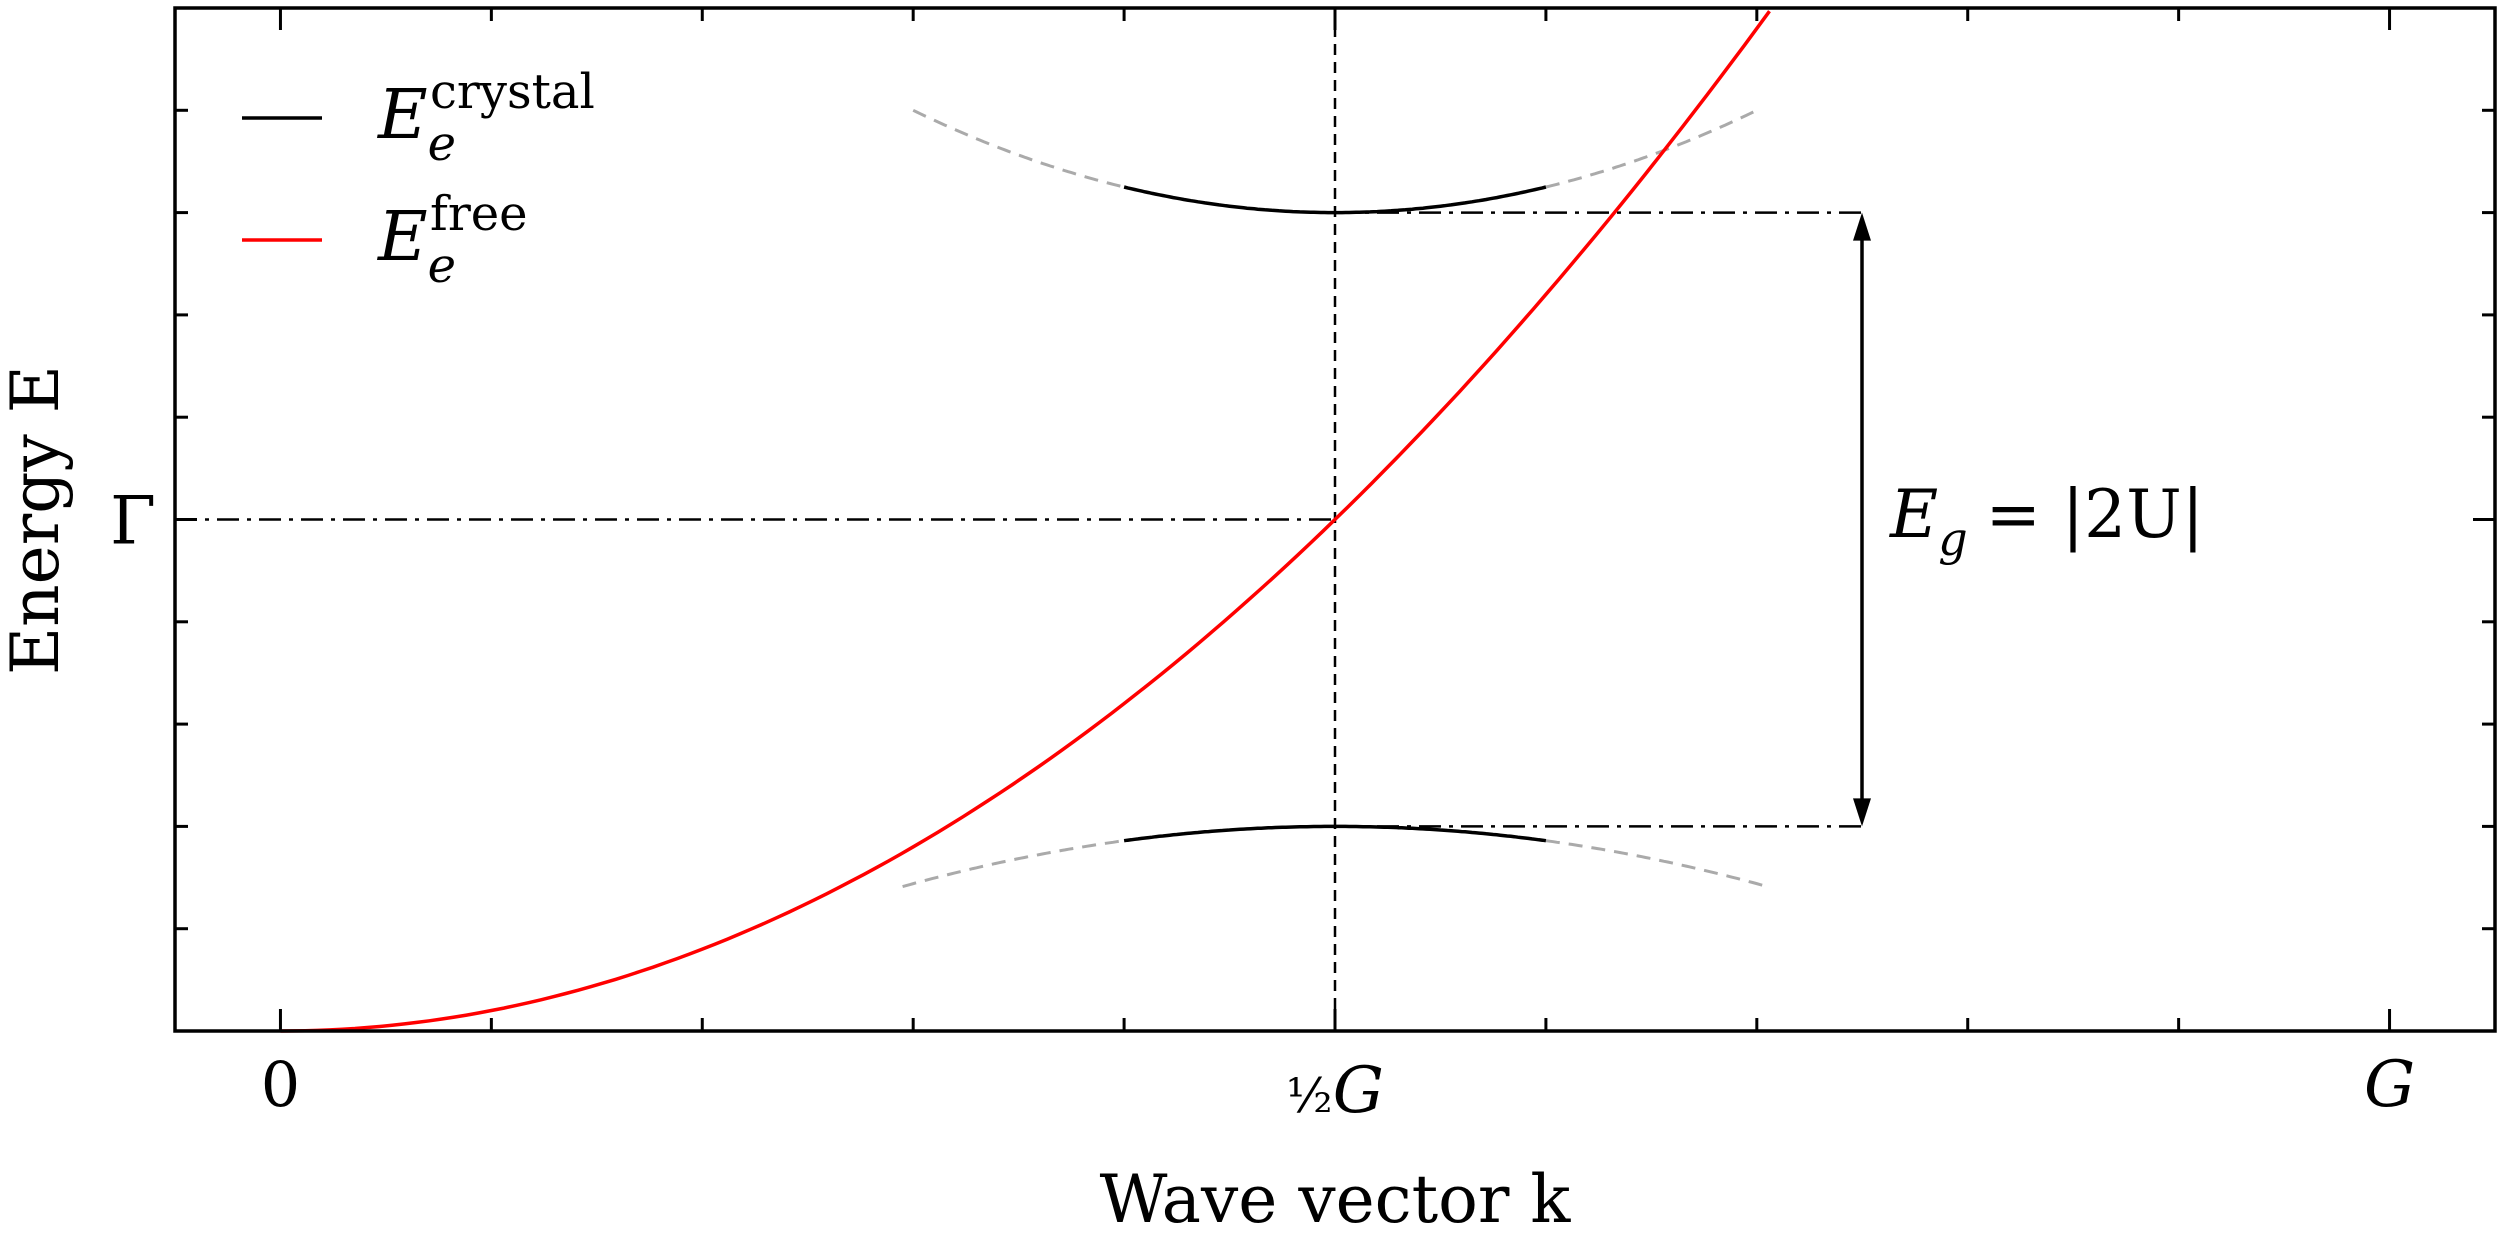 The image size is (2500, 1250). What do you see at coordinates (1335, 200) in the screenshot?
I see `crystal-upper-band` at bounding box center [1335, 200].